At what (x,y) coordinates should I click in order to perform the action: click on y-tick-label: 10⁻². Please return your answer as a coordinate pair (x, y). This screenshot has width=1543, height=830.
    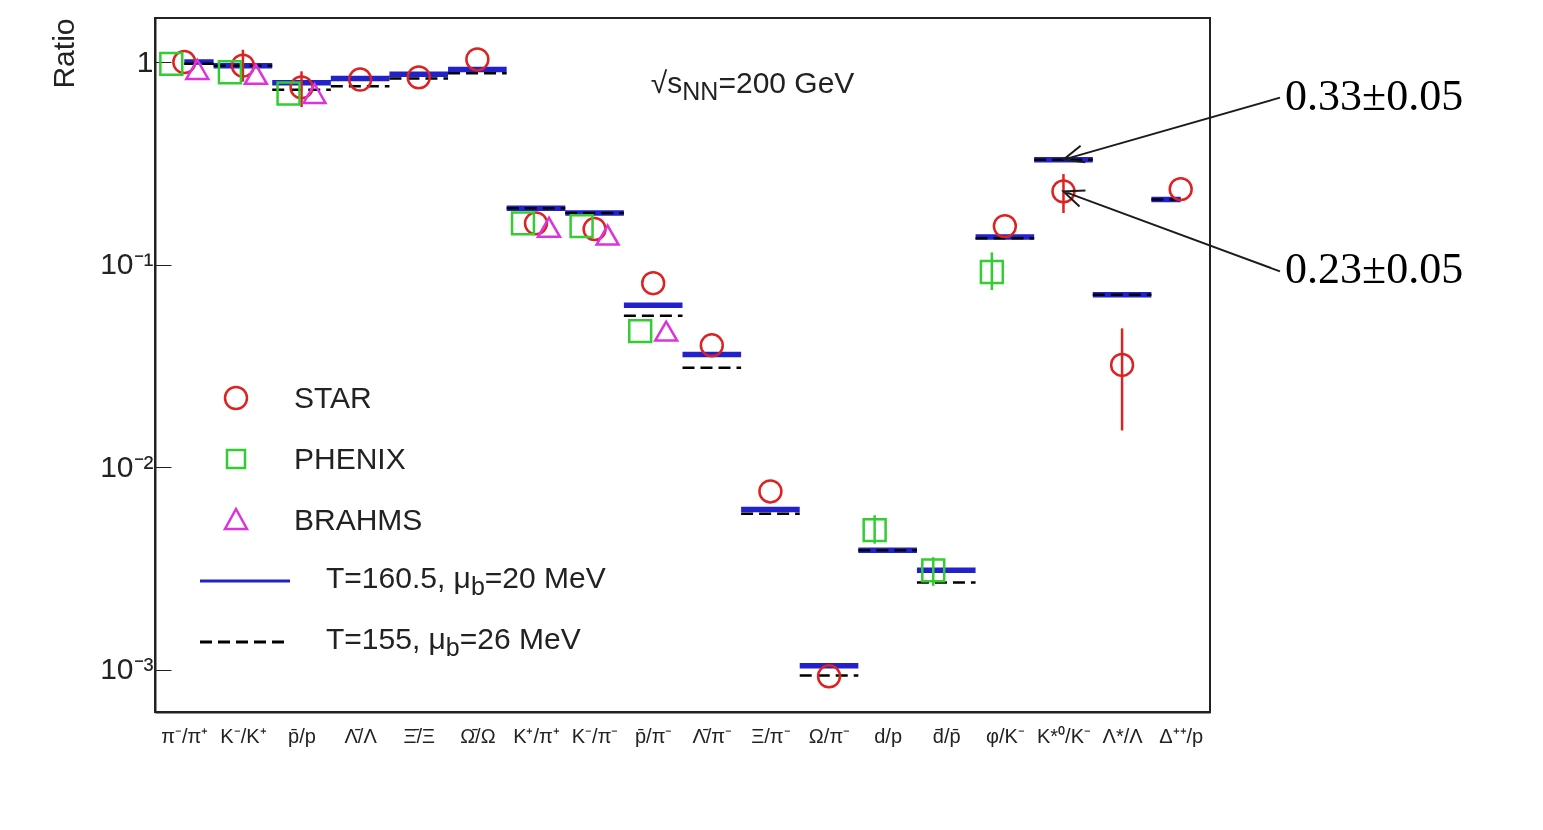
    Looking at the image, I should click on (127, 466).